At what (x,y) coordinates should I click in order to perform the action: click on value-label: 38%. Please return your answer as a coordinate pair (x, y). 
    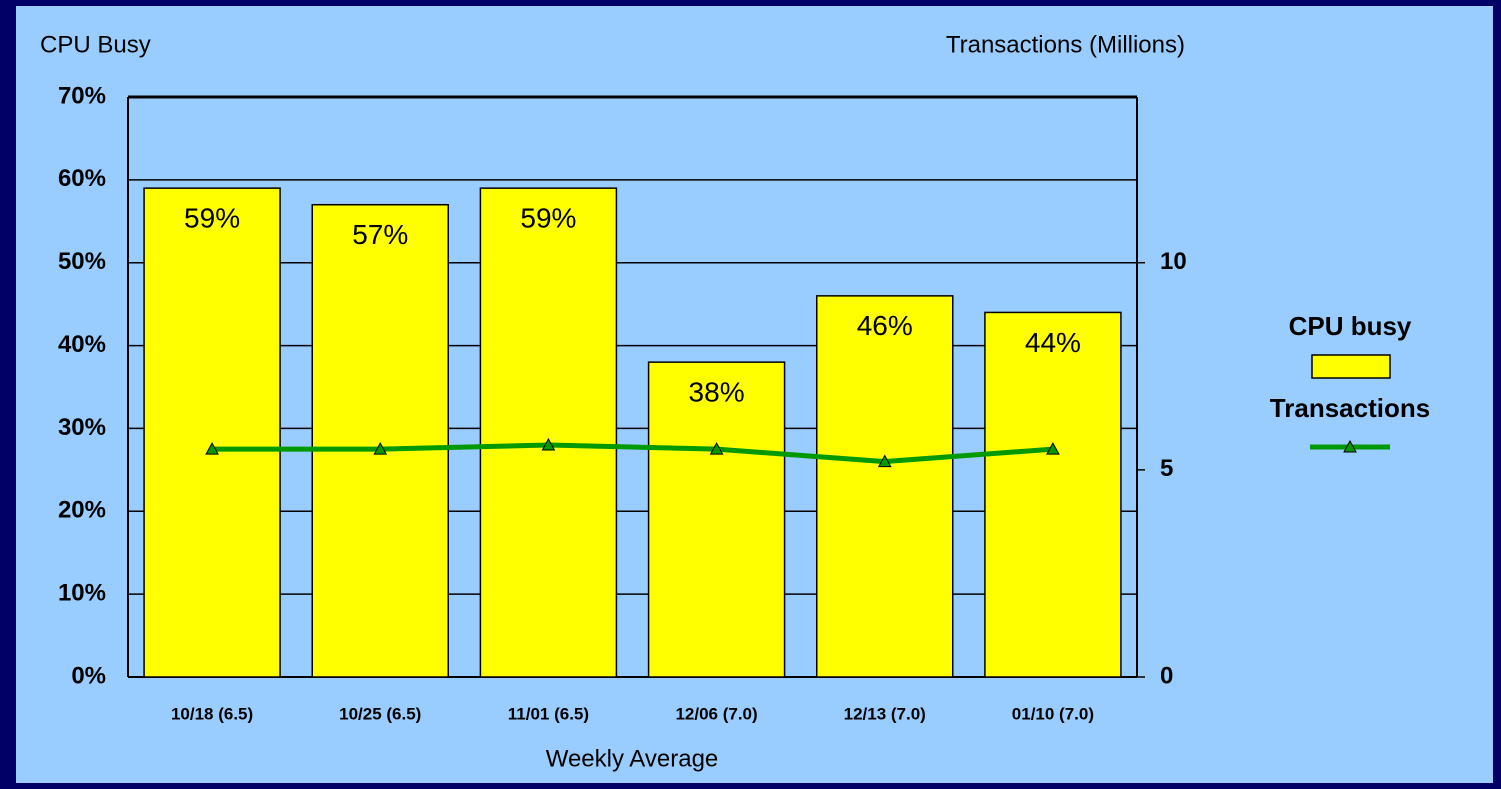
    Looking at the image, I should click on (717, 392).